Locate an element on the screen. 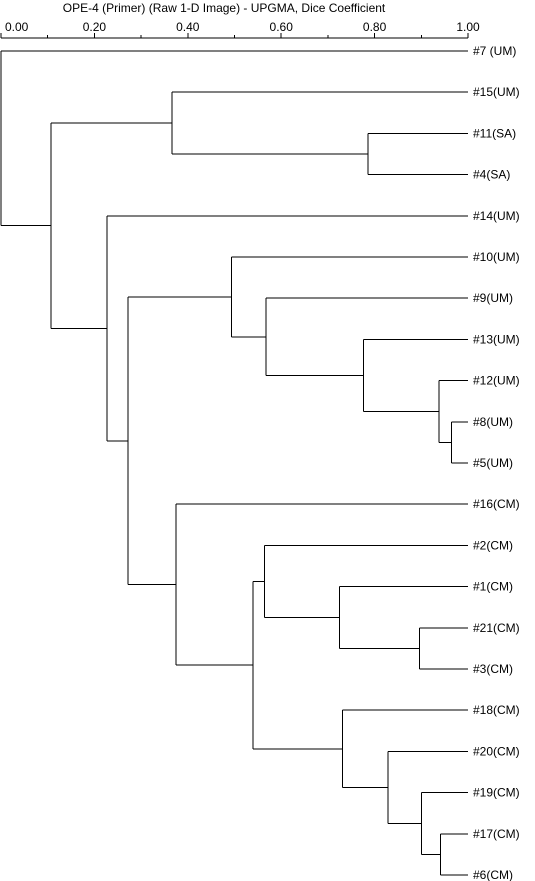 The height and width of the screenshot is (881, 535). leaf-label: #7 (UM) is located at coordinates (494, 51).